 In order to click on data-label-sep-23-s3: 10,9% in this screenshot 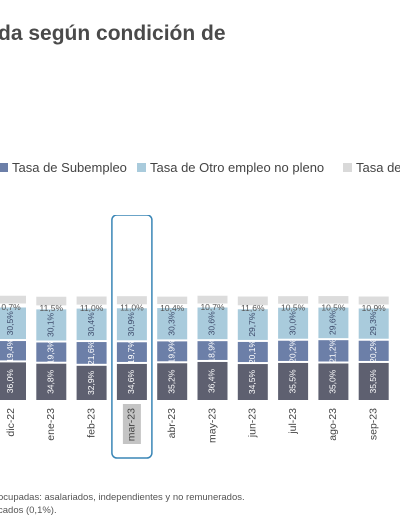, I will do `click(374, 308)`.